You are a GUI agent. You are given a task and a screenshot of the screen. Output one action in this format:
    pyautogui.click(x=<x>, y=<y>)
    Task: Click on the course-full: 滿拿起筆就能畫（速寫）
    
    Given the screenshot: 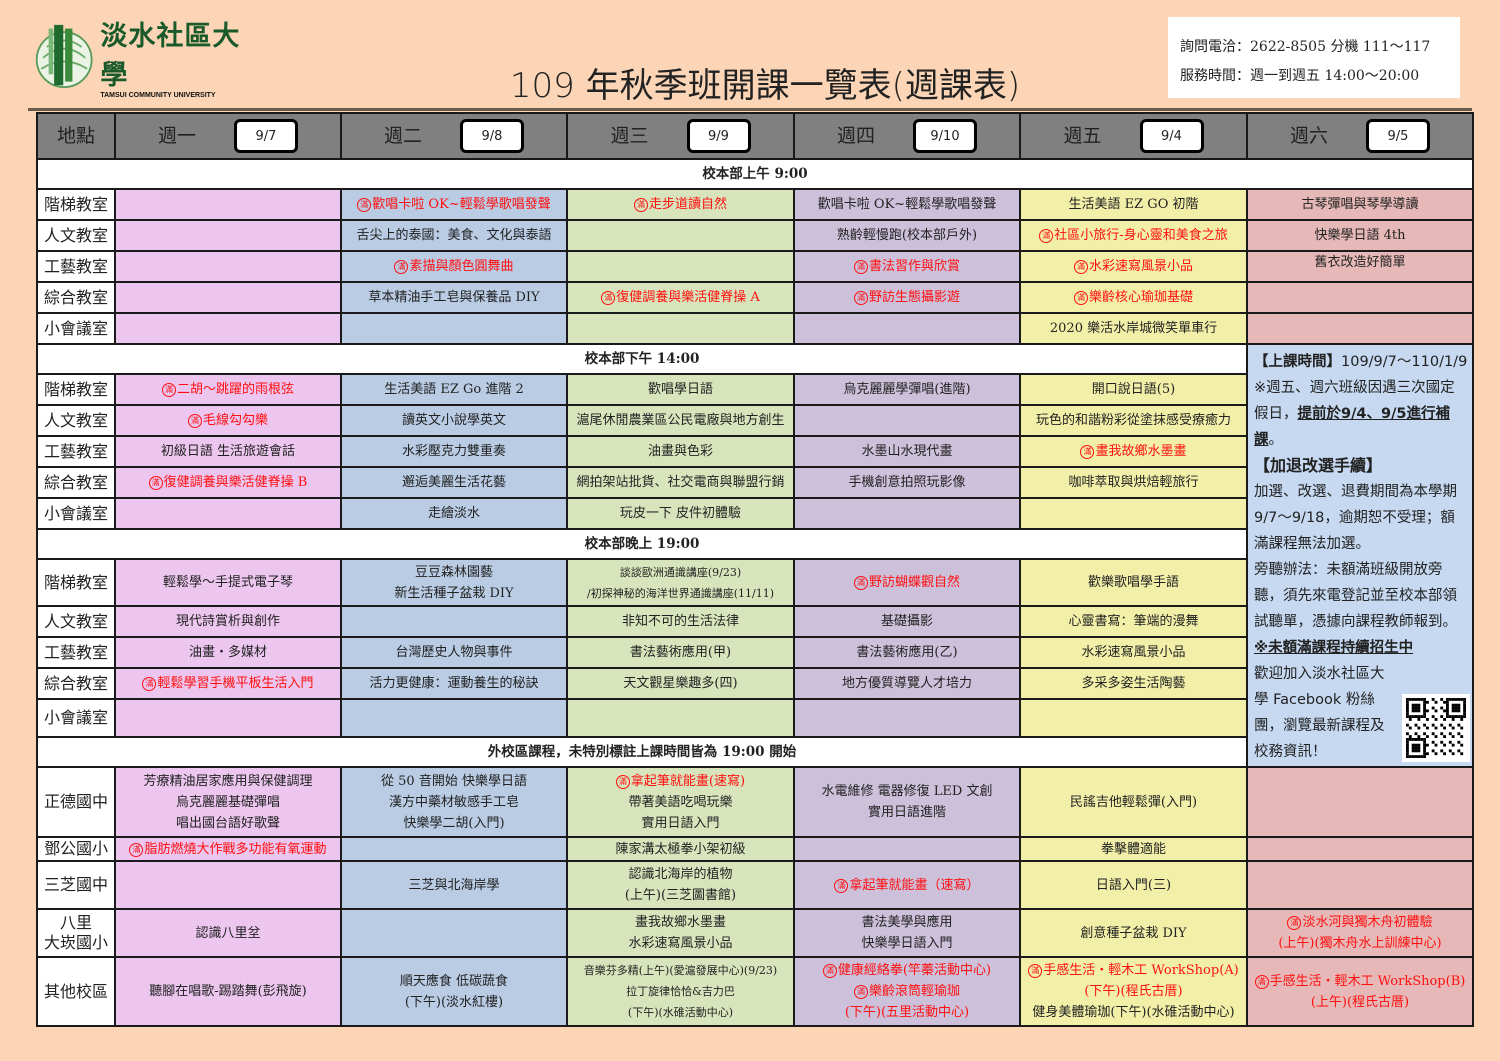 What is the action you would take?
    pyautogui.click(x=907, y=885)
    